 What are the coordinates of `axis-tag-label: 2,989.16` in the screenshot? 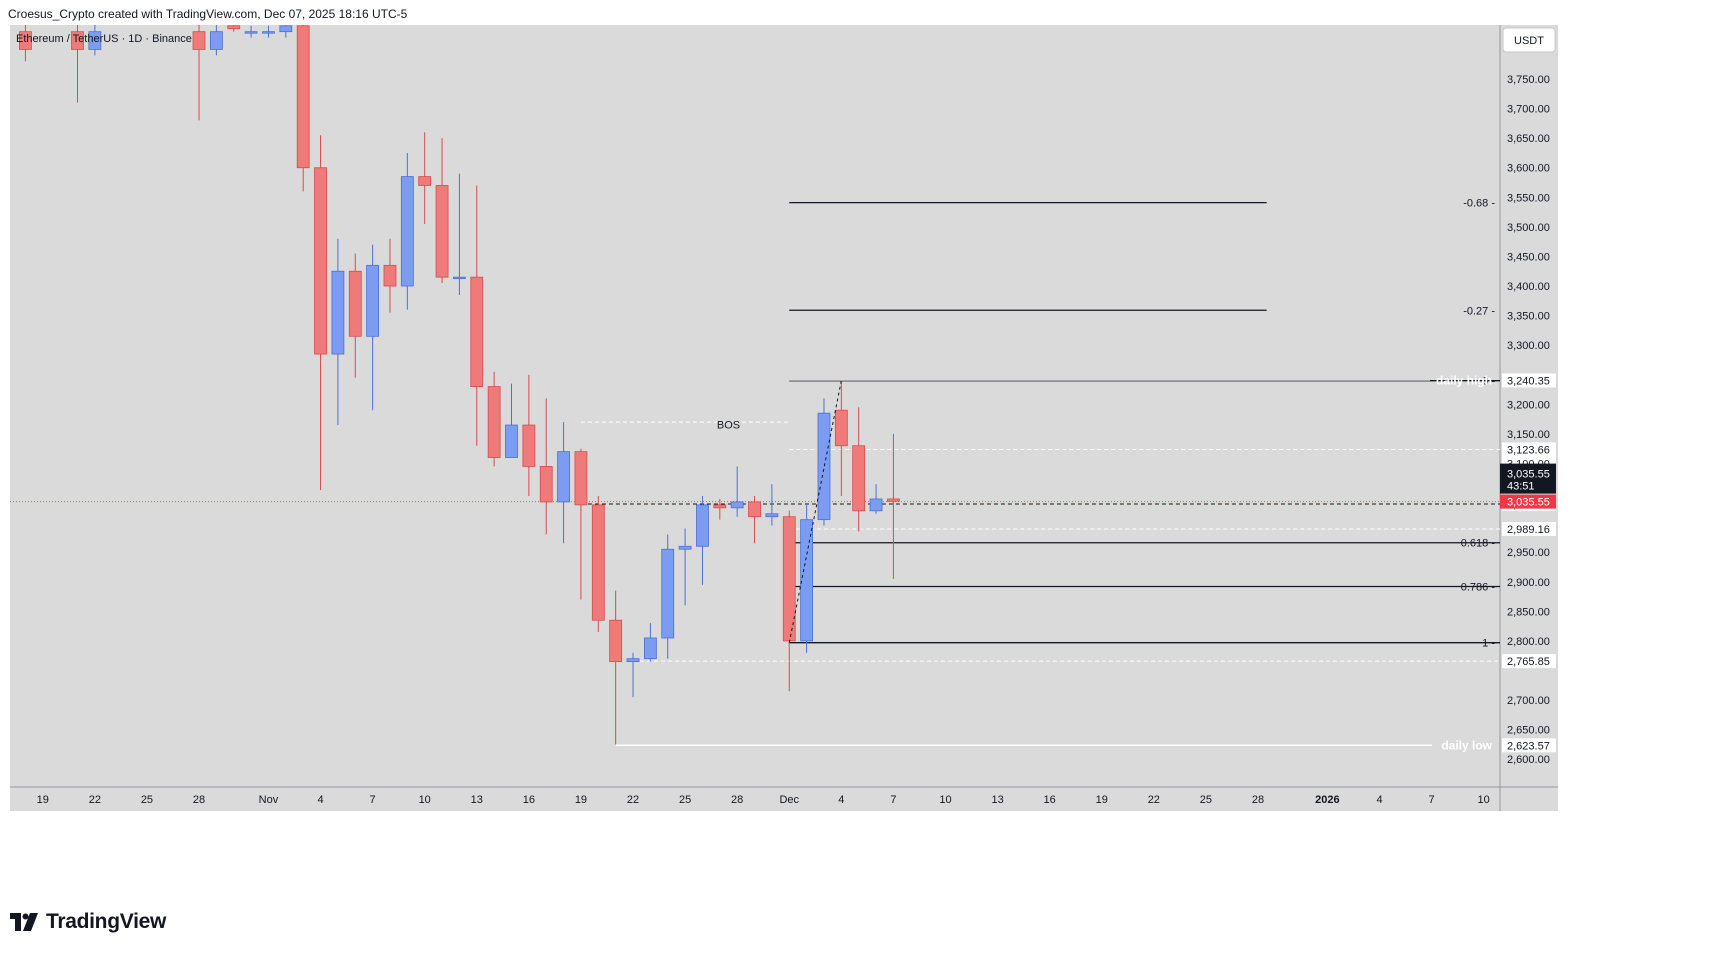 It's located at (1528, 530).